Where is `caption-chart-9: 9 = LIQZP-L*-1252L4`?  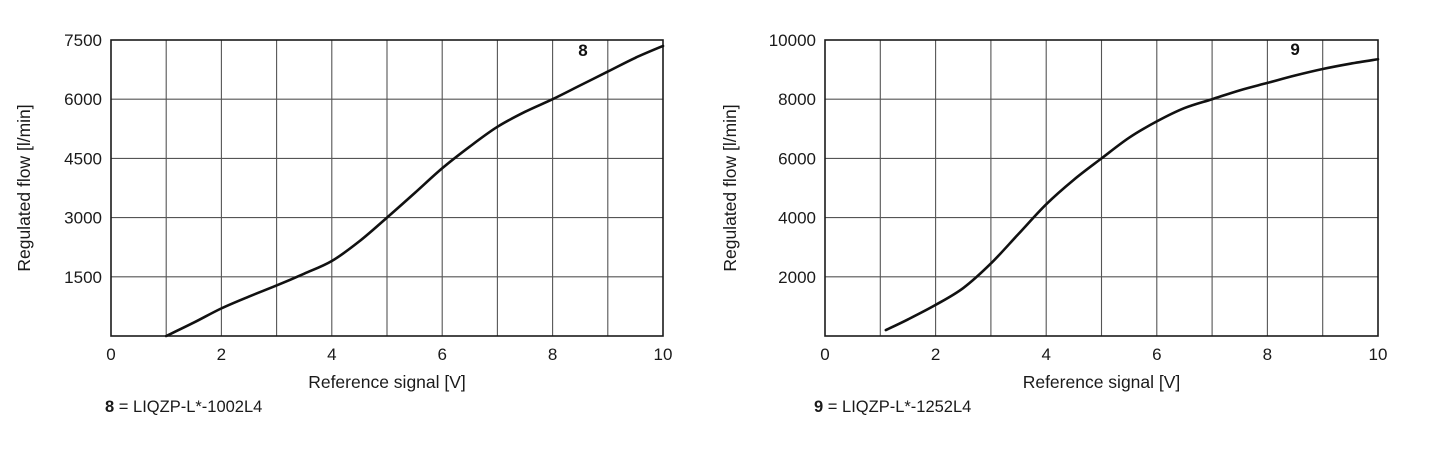
caption-chart-9: 9 = LIQZP-L*-1252L4 is located at coordinates (892, 407).